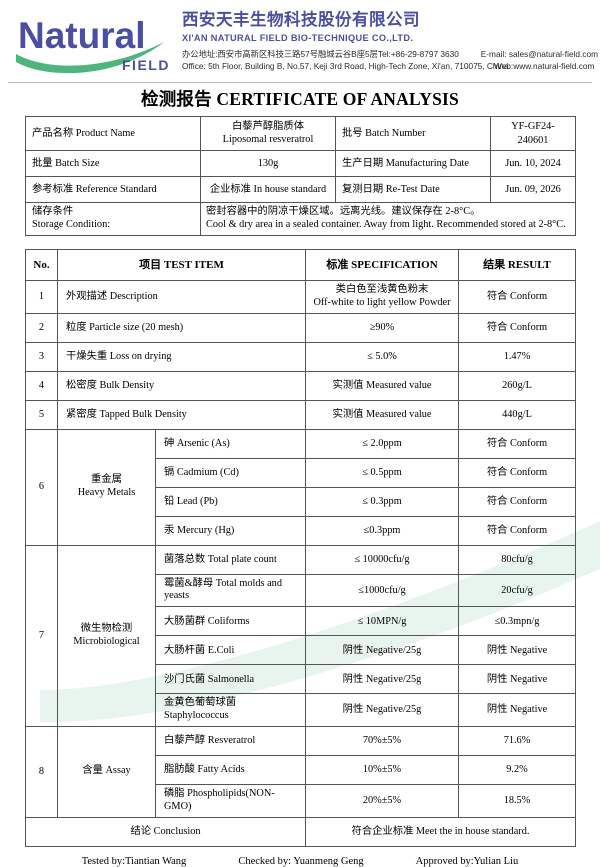  I want to click on product-name-en: Liposomal resveratrol, so click(268, 139).